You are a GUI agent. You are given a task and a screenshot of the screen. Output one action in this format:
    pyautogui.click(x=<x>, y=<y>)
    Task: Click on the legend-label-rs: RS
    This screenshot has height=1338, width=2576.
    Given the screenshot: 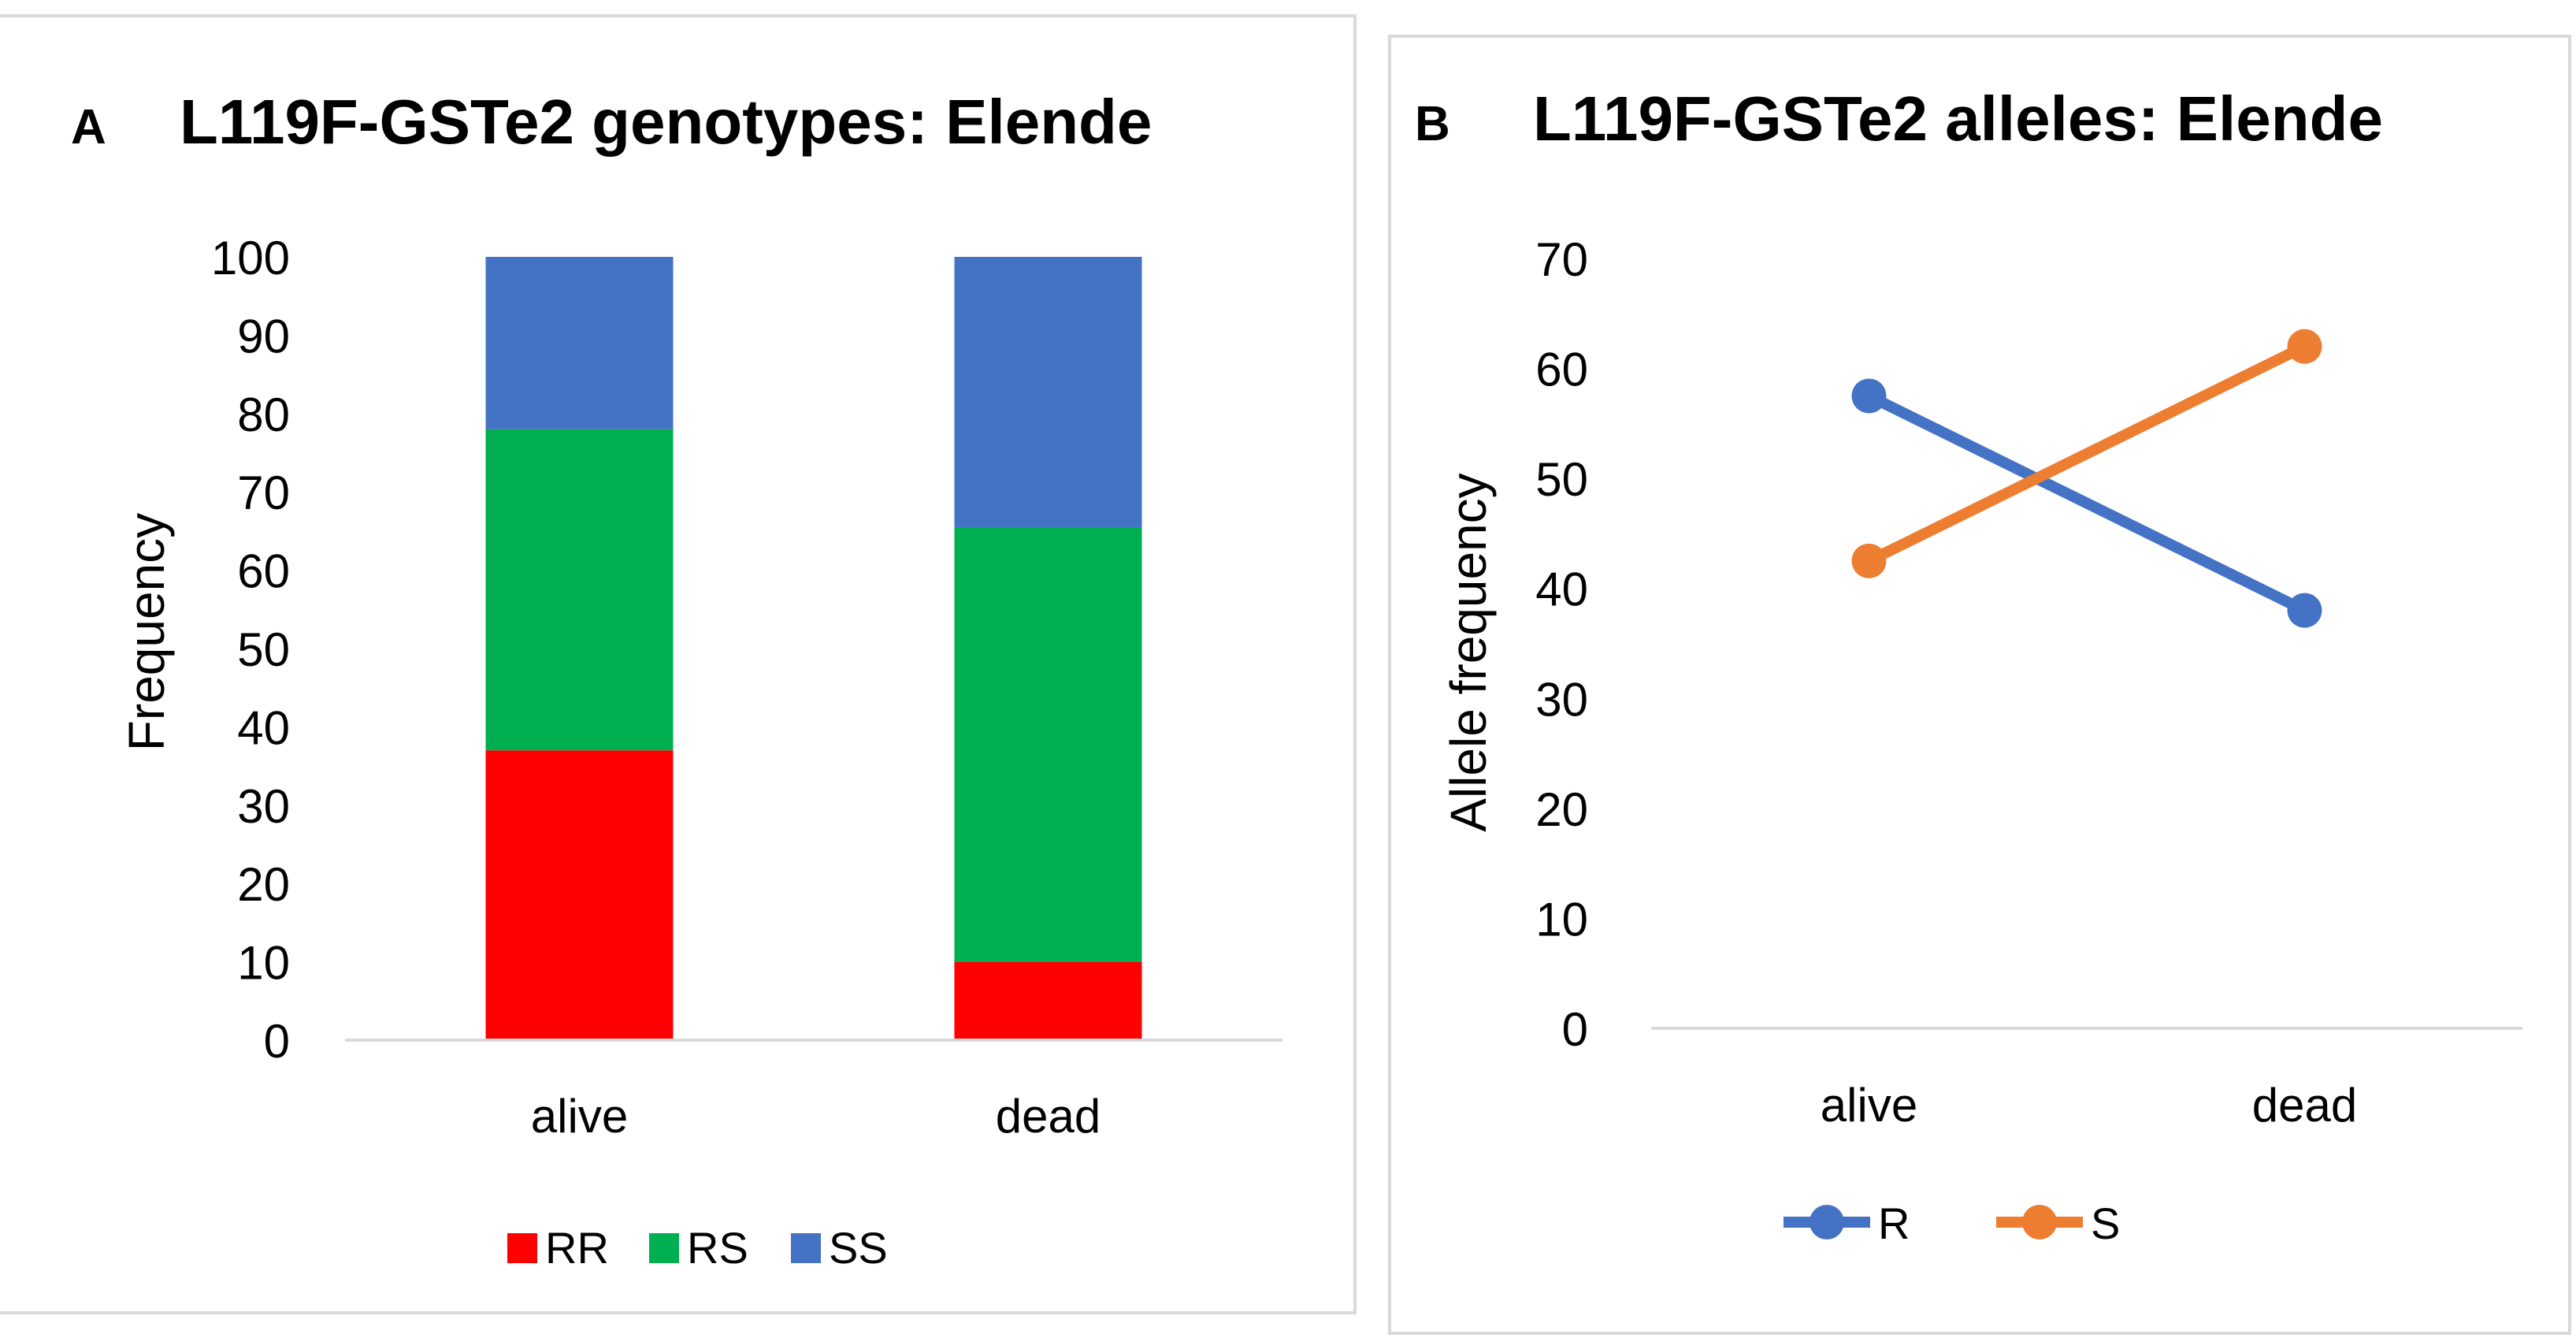 What is the action you would take?
    pyautogui.click(x=717, y=1248)
    